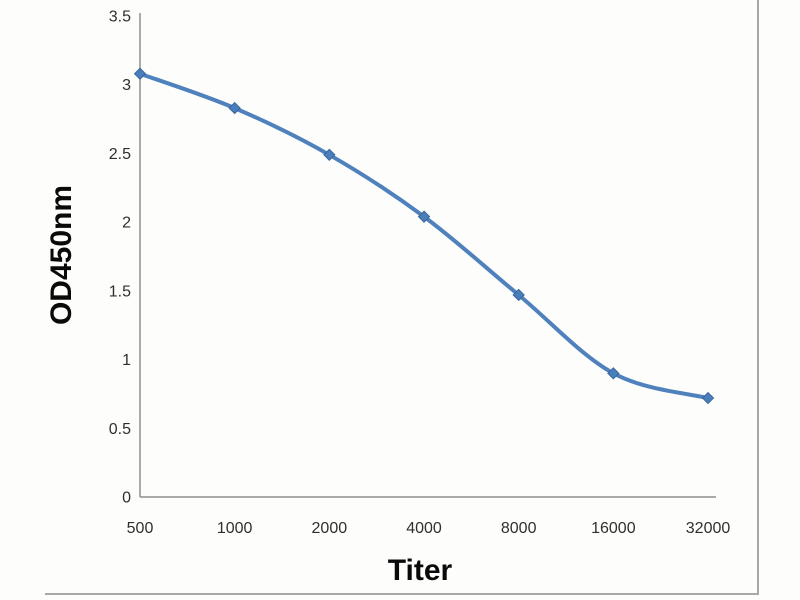 The width and height of the screenshot is (800, 600). Describe the element at coordinates (708, 528) in the screenshot. I see `x-tick-label: 32000` at that location.